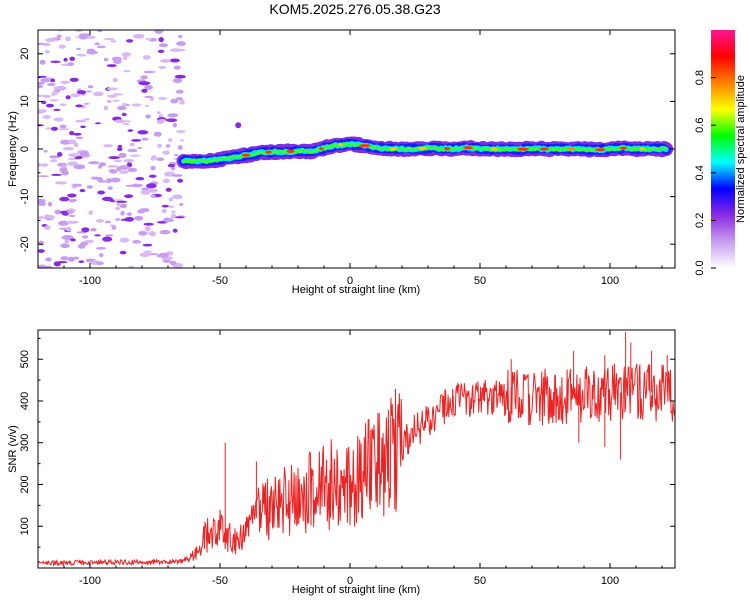  What do you see at coordinates (700, 125) in the screenshot?
I see `colorbar-tick-label: 0.6` at bounding box center [700, 125].